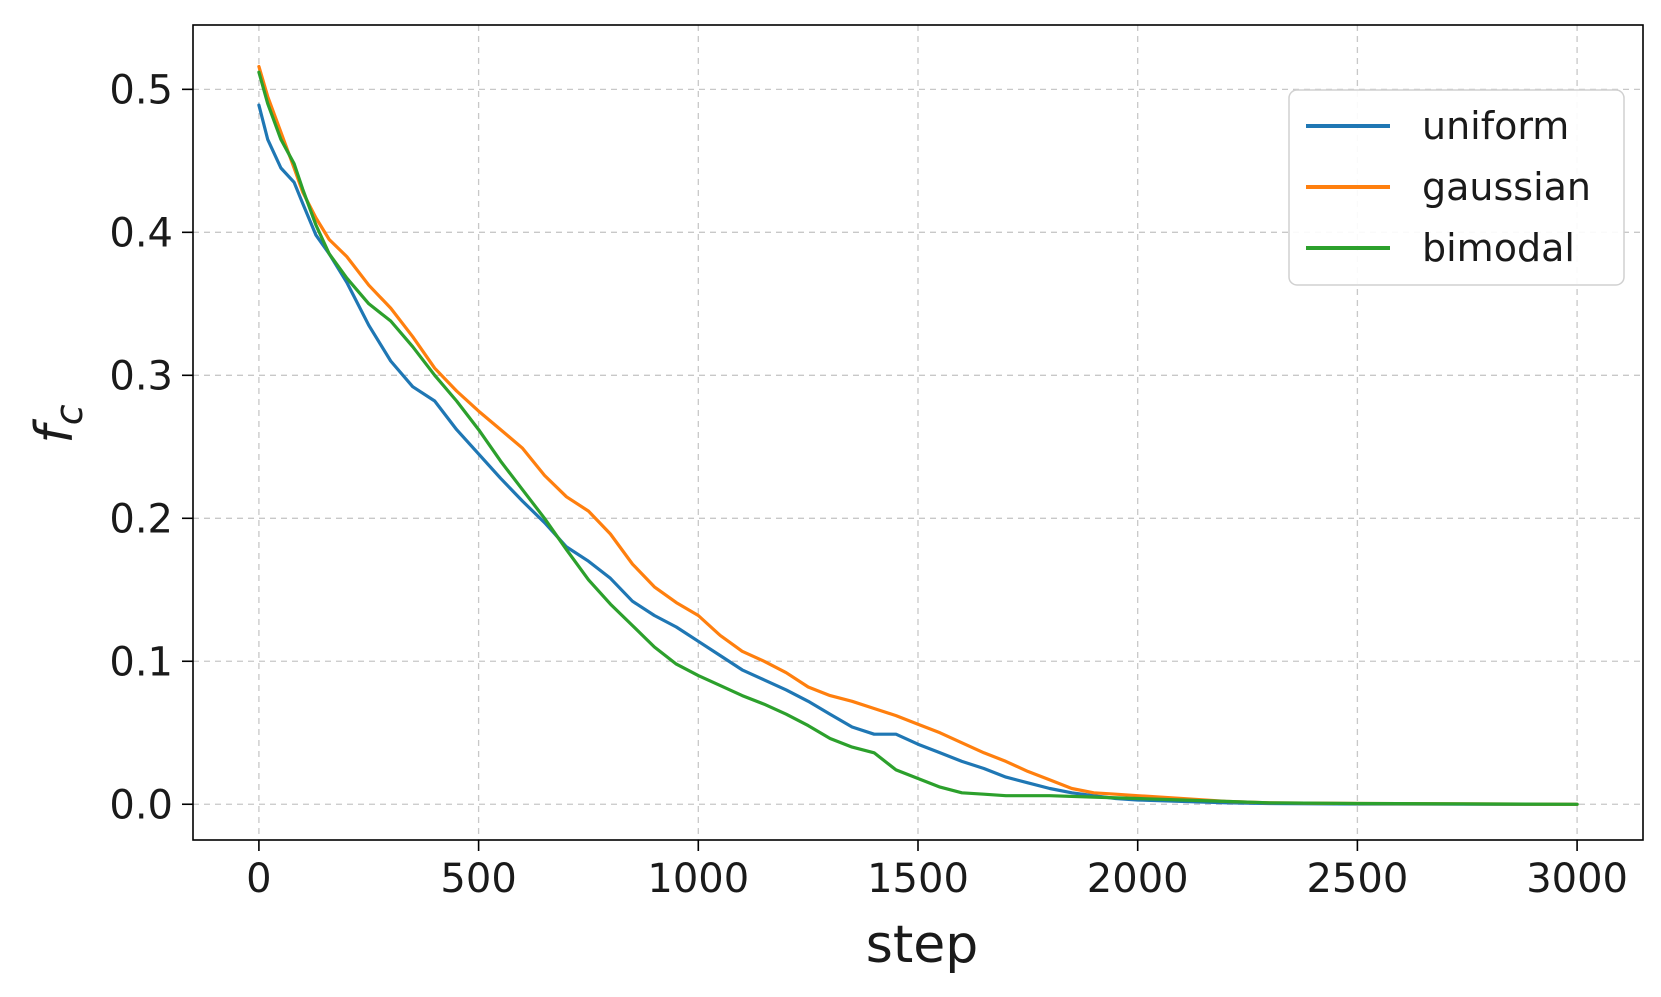 This screenshot has height=997, width=1661. Describe the element at coordinates (922, 945) in the screenshot. I see `x-axis-title: step` at that location.